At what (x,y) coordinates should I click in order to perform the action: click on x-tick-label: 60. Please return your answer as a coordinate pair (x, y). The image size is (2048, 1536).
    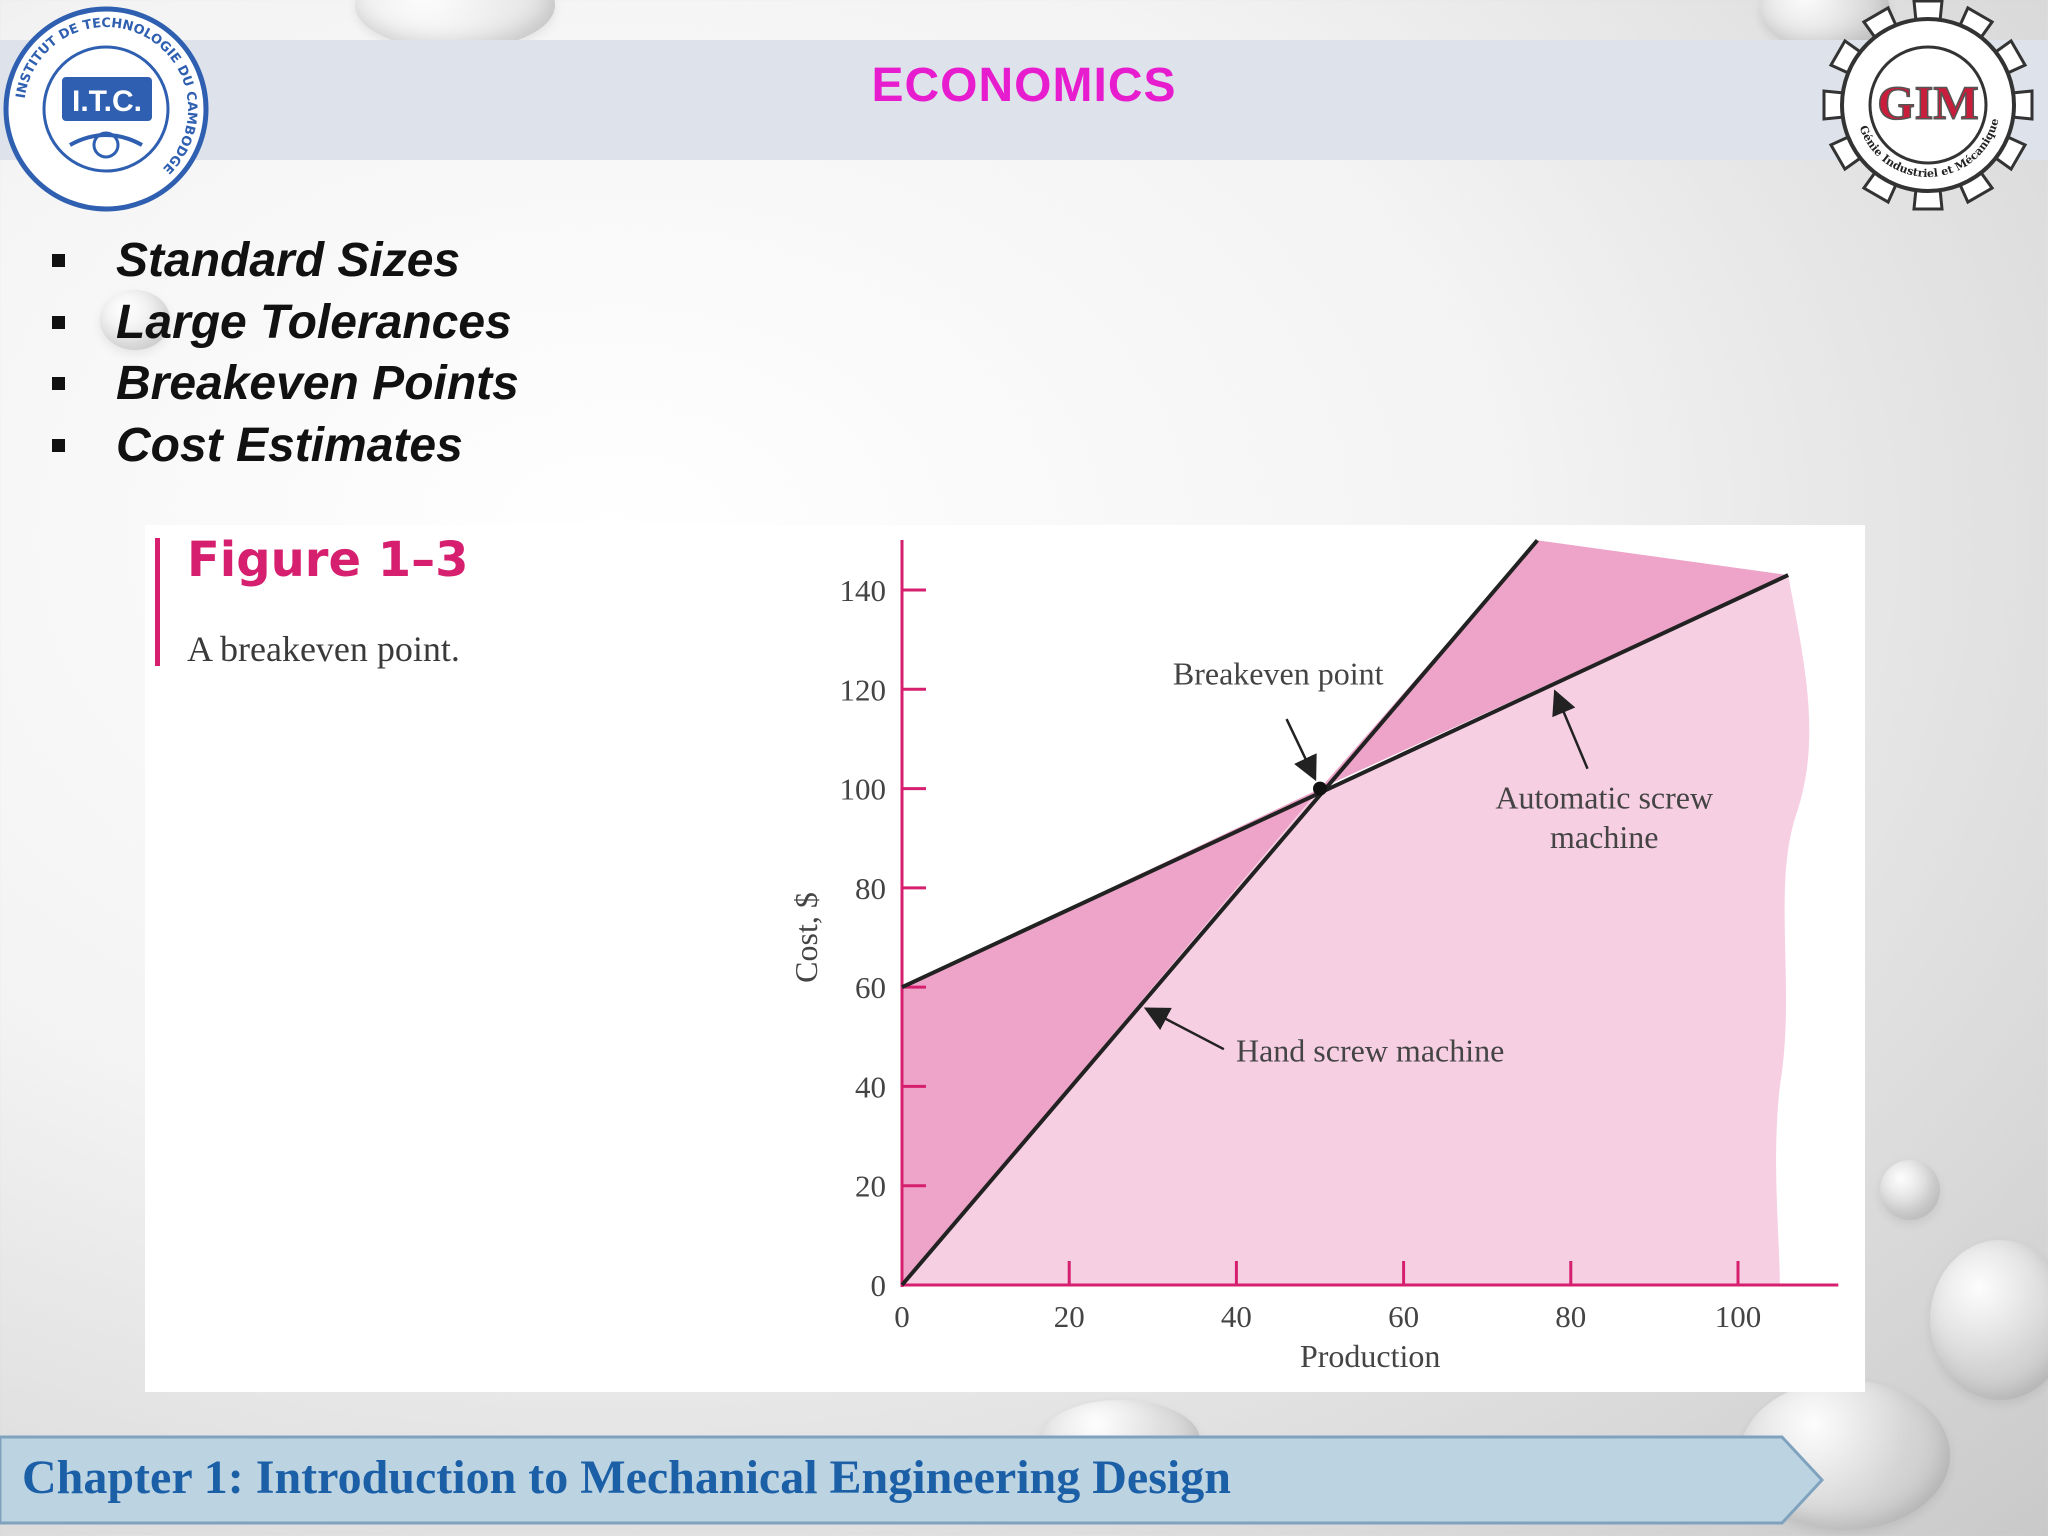
    Looking at the image, I should click on (1403, 1316).